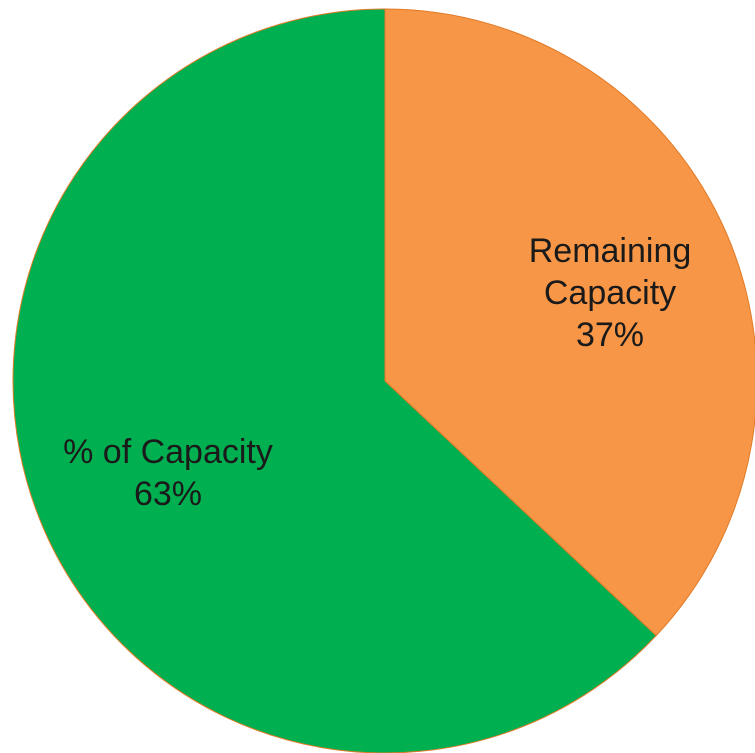 The height and width of the screenshot is (753, 755). What do you see at coordinates (168, 452) in the screenshot?
I see `pie-slice-label-line: % of Capacity` at bounding box center [168, 452].